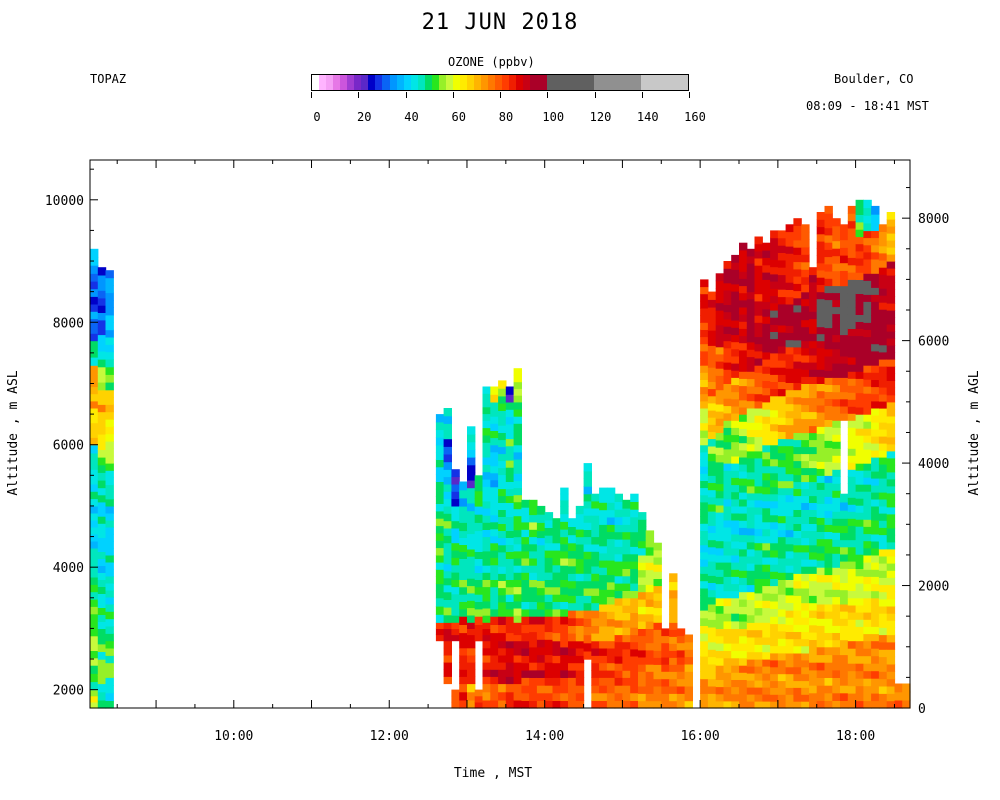 The width and height of the screenshot is (1000, 800). Describe the element at coordinates (421, 82) in the screenshot. I see `colorbar-segment` at that location.